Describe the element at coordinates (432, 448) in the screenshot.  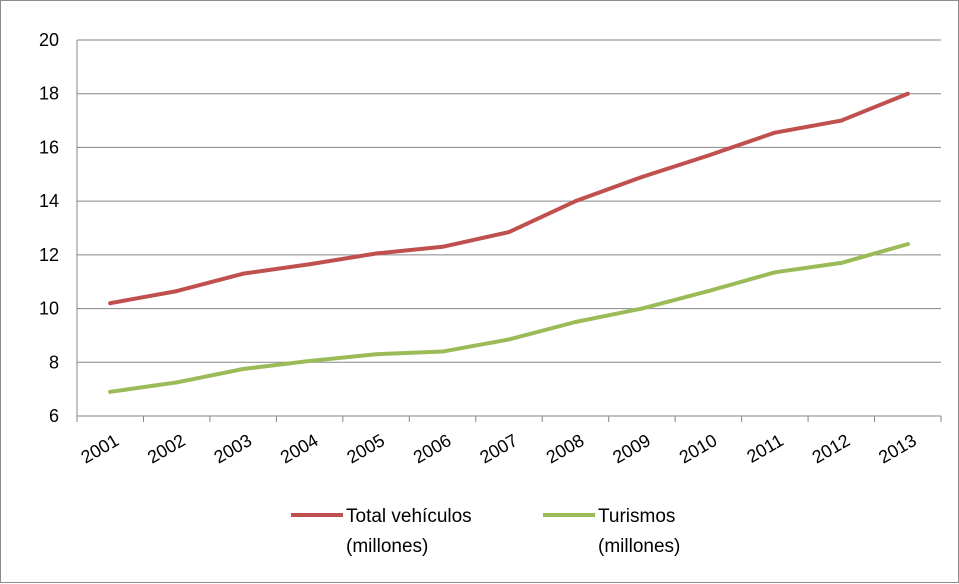
I see `x-tick-label: 2006` at that location.